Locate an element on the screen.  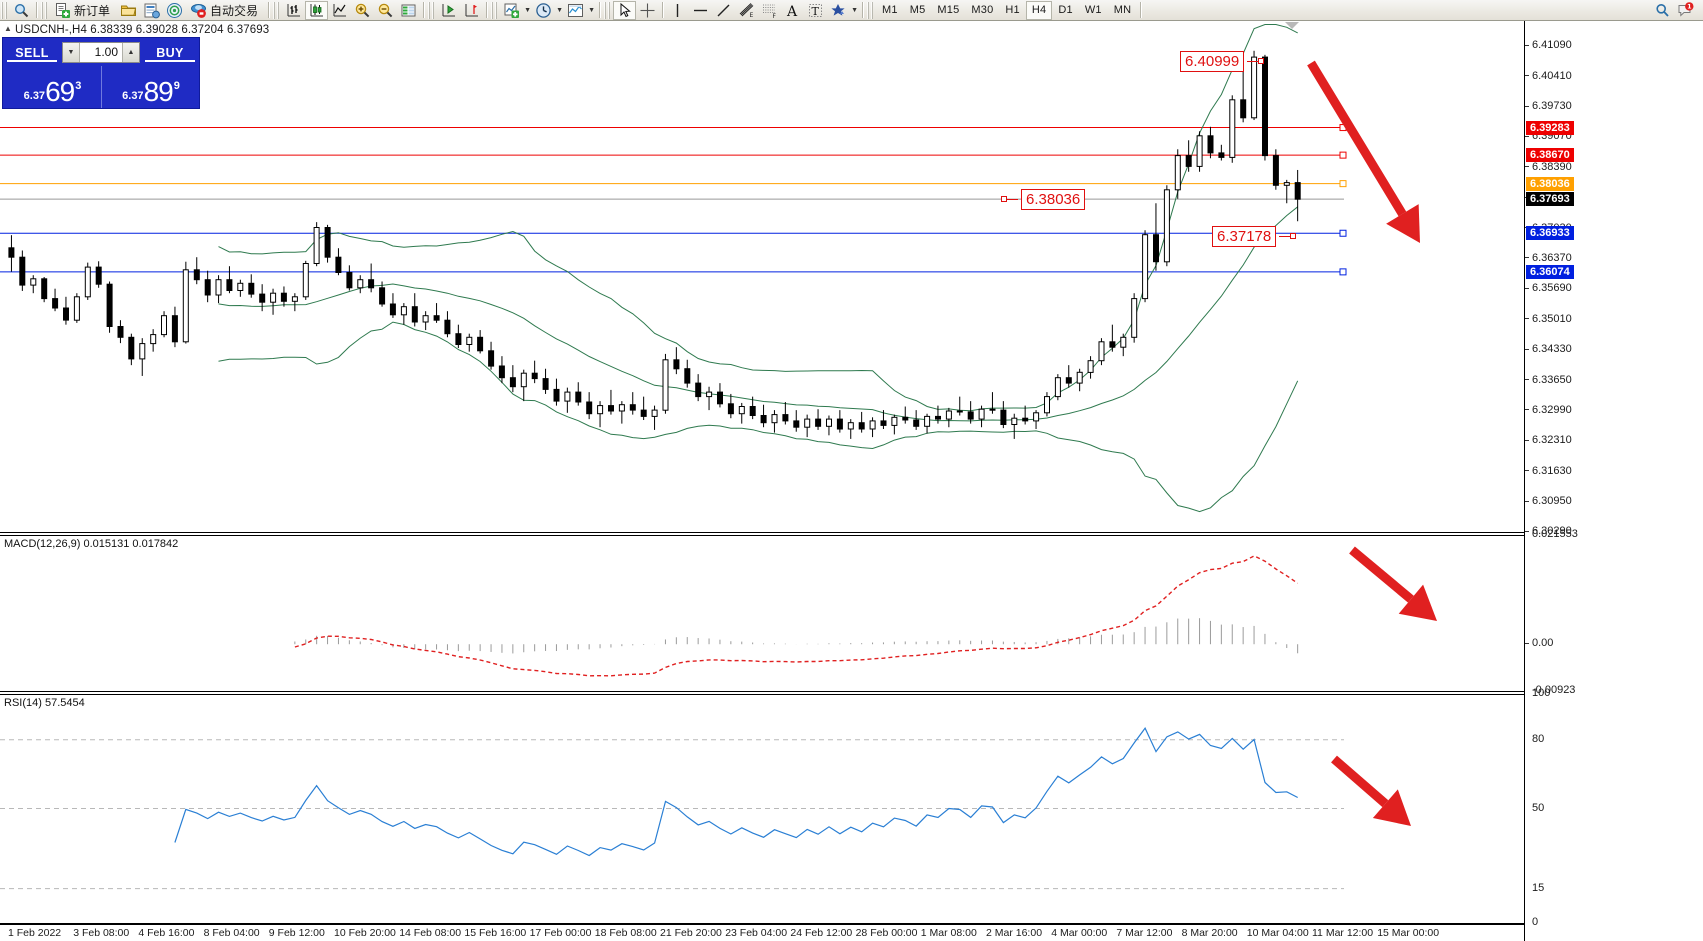
tf-h4: H4 is located at coordinates (1039, 10).